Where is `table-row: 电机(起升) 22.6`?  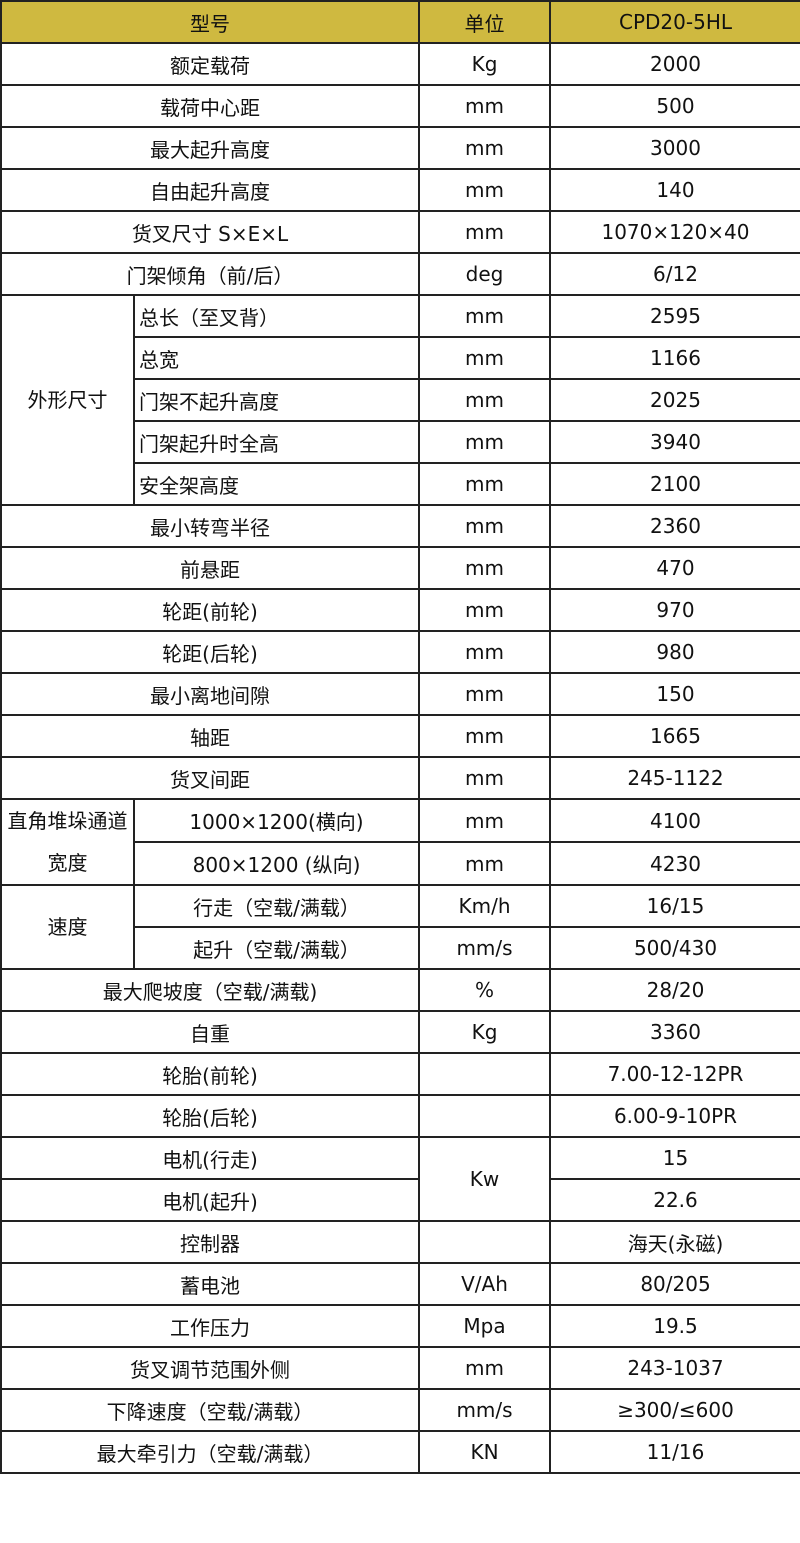 table-row: 电机(起升) 22.6 is located at coordinates (400, 1200).